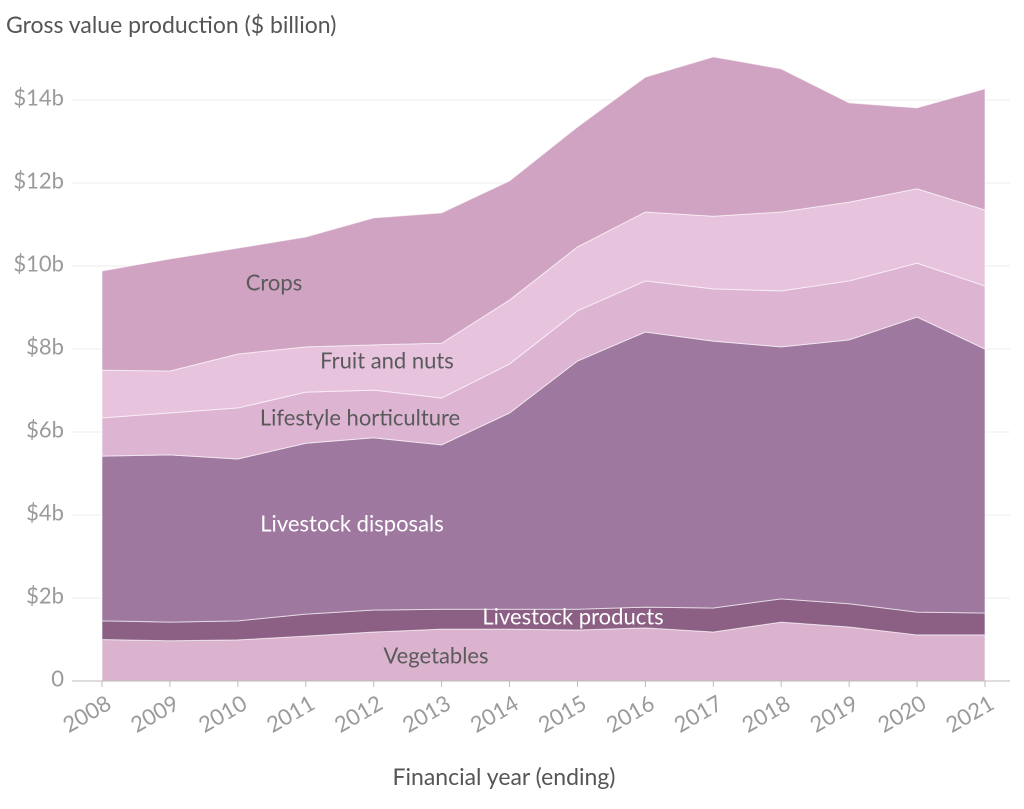  What do you see at coordinates (45, 429) in the screenshot?
I see `y-tick-label: $6b` at bounding box center [45, 429].